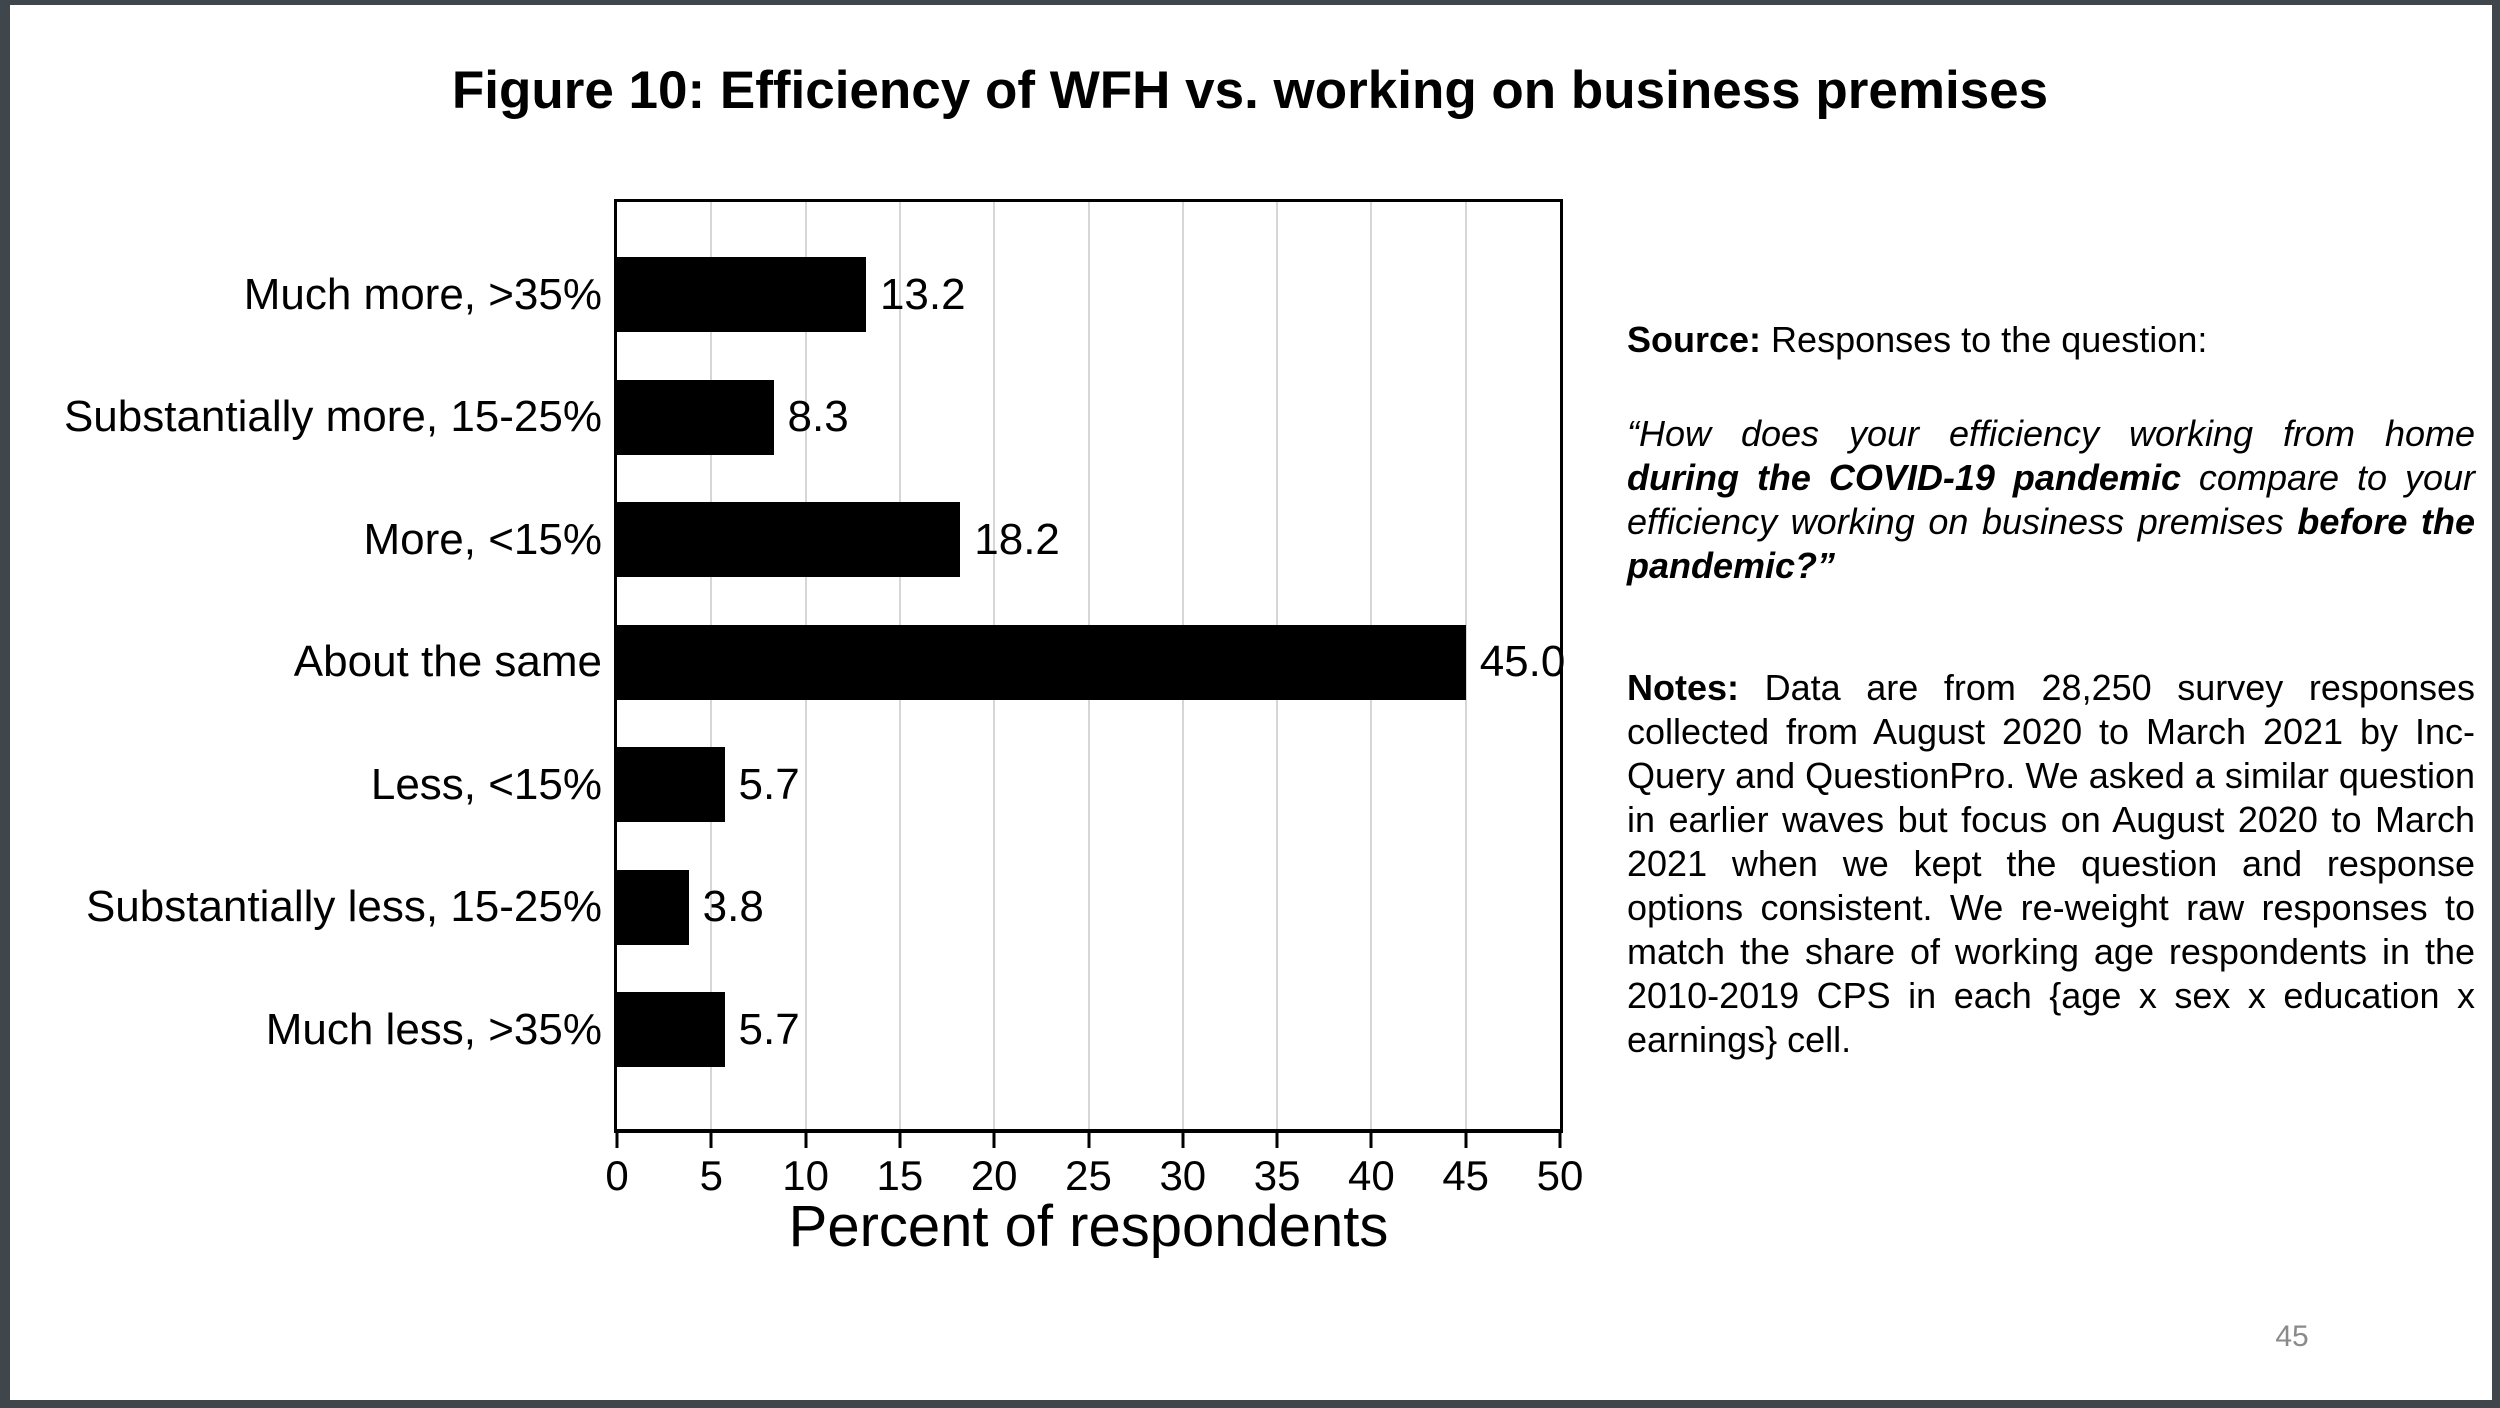  I want to click on x-tick-label: 30, so click(1183, 1175).